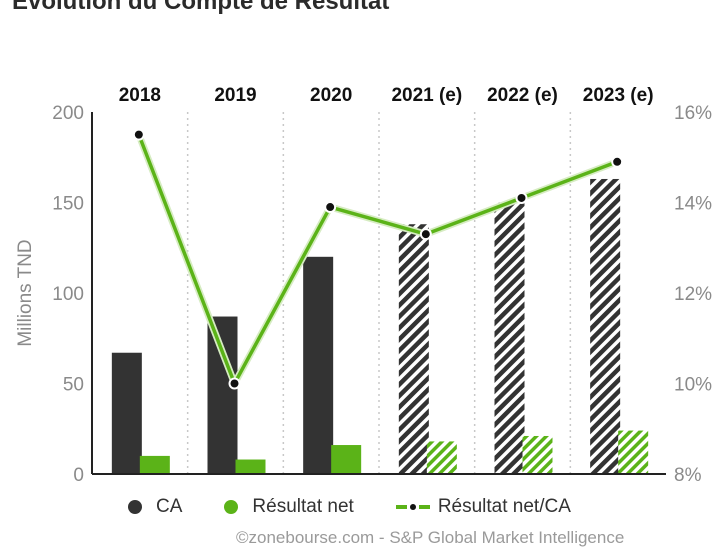 This screenshot has width=720, height=548. I want to click on legend-label-resultat-net: Résultat net, so click(303, 506).